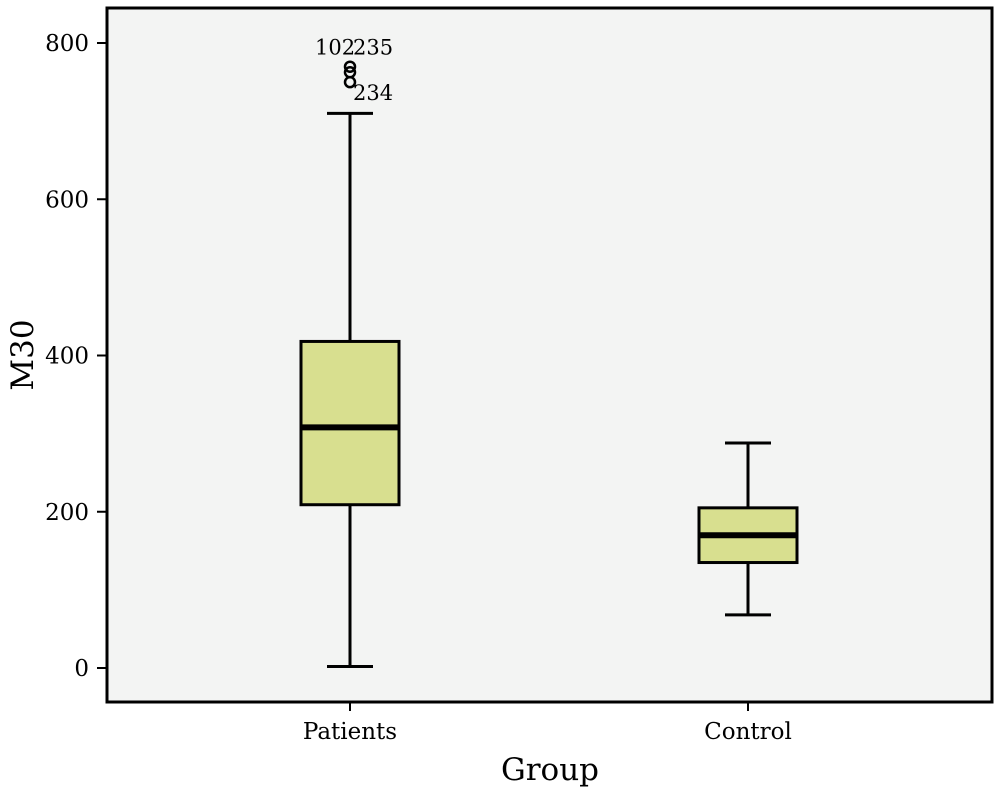 This screenshot has width=1000, height=810. I want to click on outlier-label: 235, so click(373, 47).